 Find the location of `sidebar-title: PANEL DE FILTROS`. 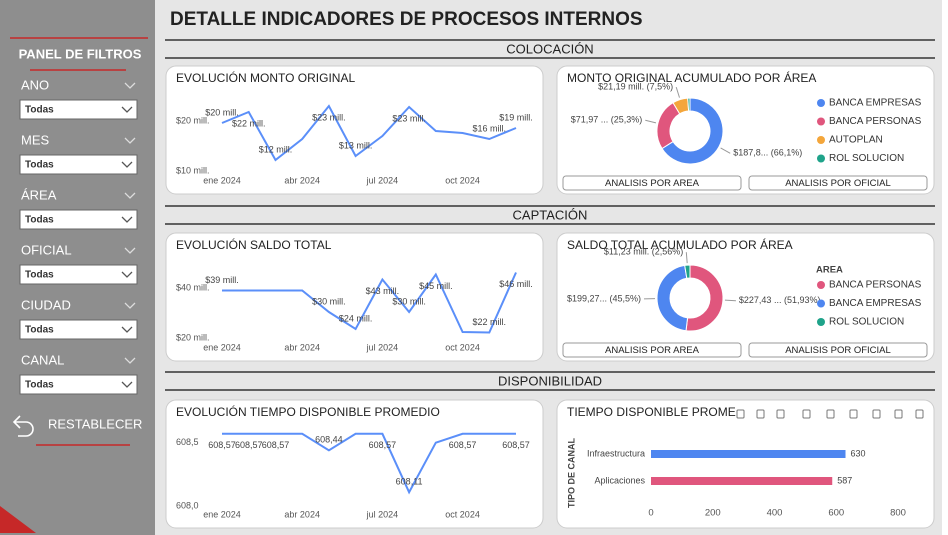

sidebar-title: PANEL DE FILTROS is located at coordinates (80, 53).